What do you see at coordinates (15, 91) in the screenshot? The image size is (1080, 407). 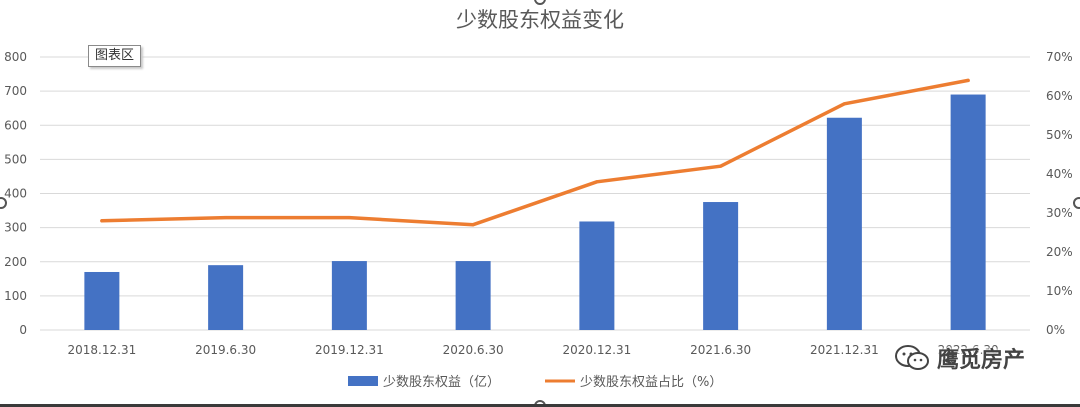 I see `y-left-tick-label: 700` at bounding box center [15, 91].